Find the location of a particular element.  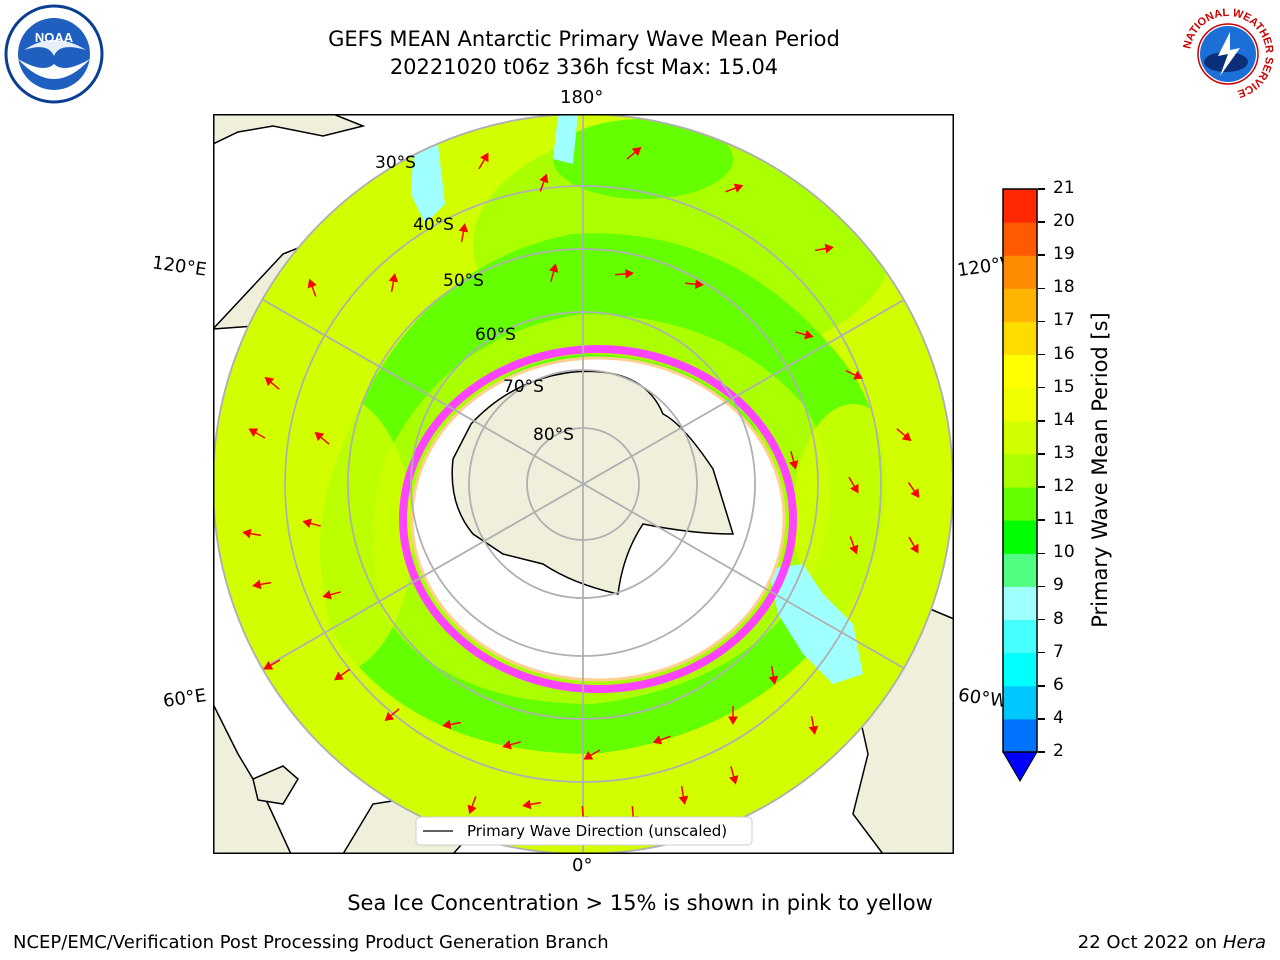

colorbar-tick-label: 15 is located at coordinates (1064, 386).